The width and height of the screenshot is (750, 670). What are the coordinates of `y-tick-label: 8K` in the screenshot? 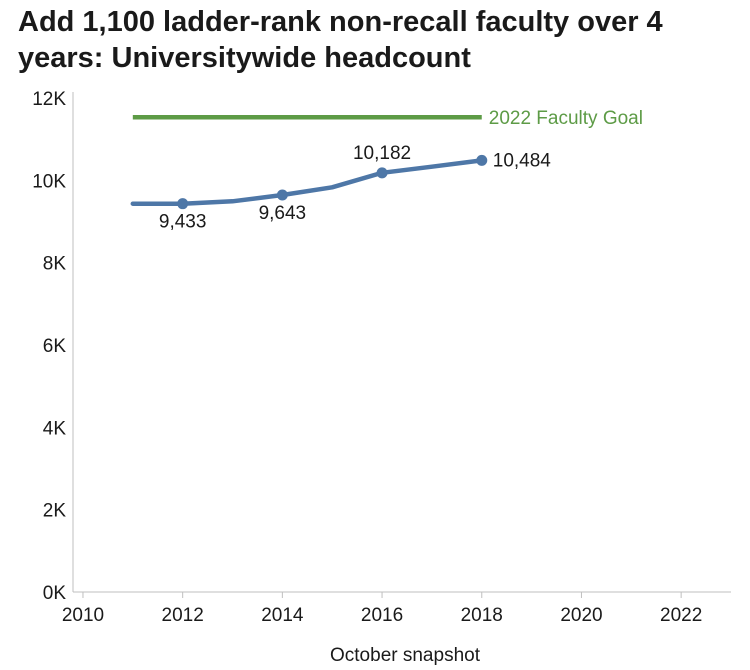 It's located at (55, 264).